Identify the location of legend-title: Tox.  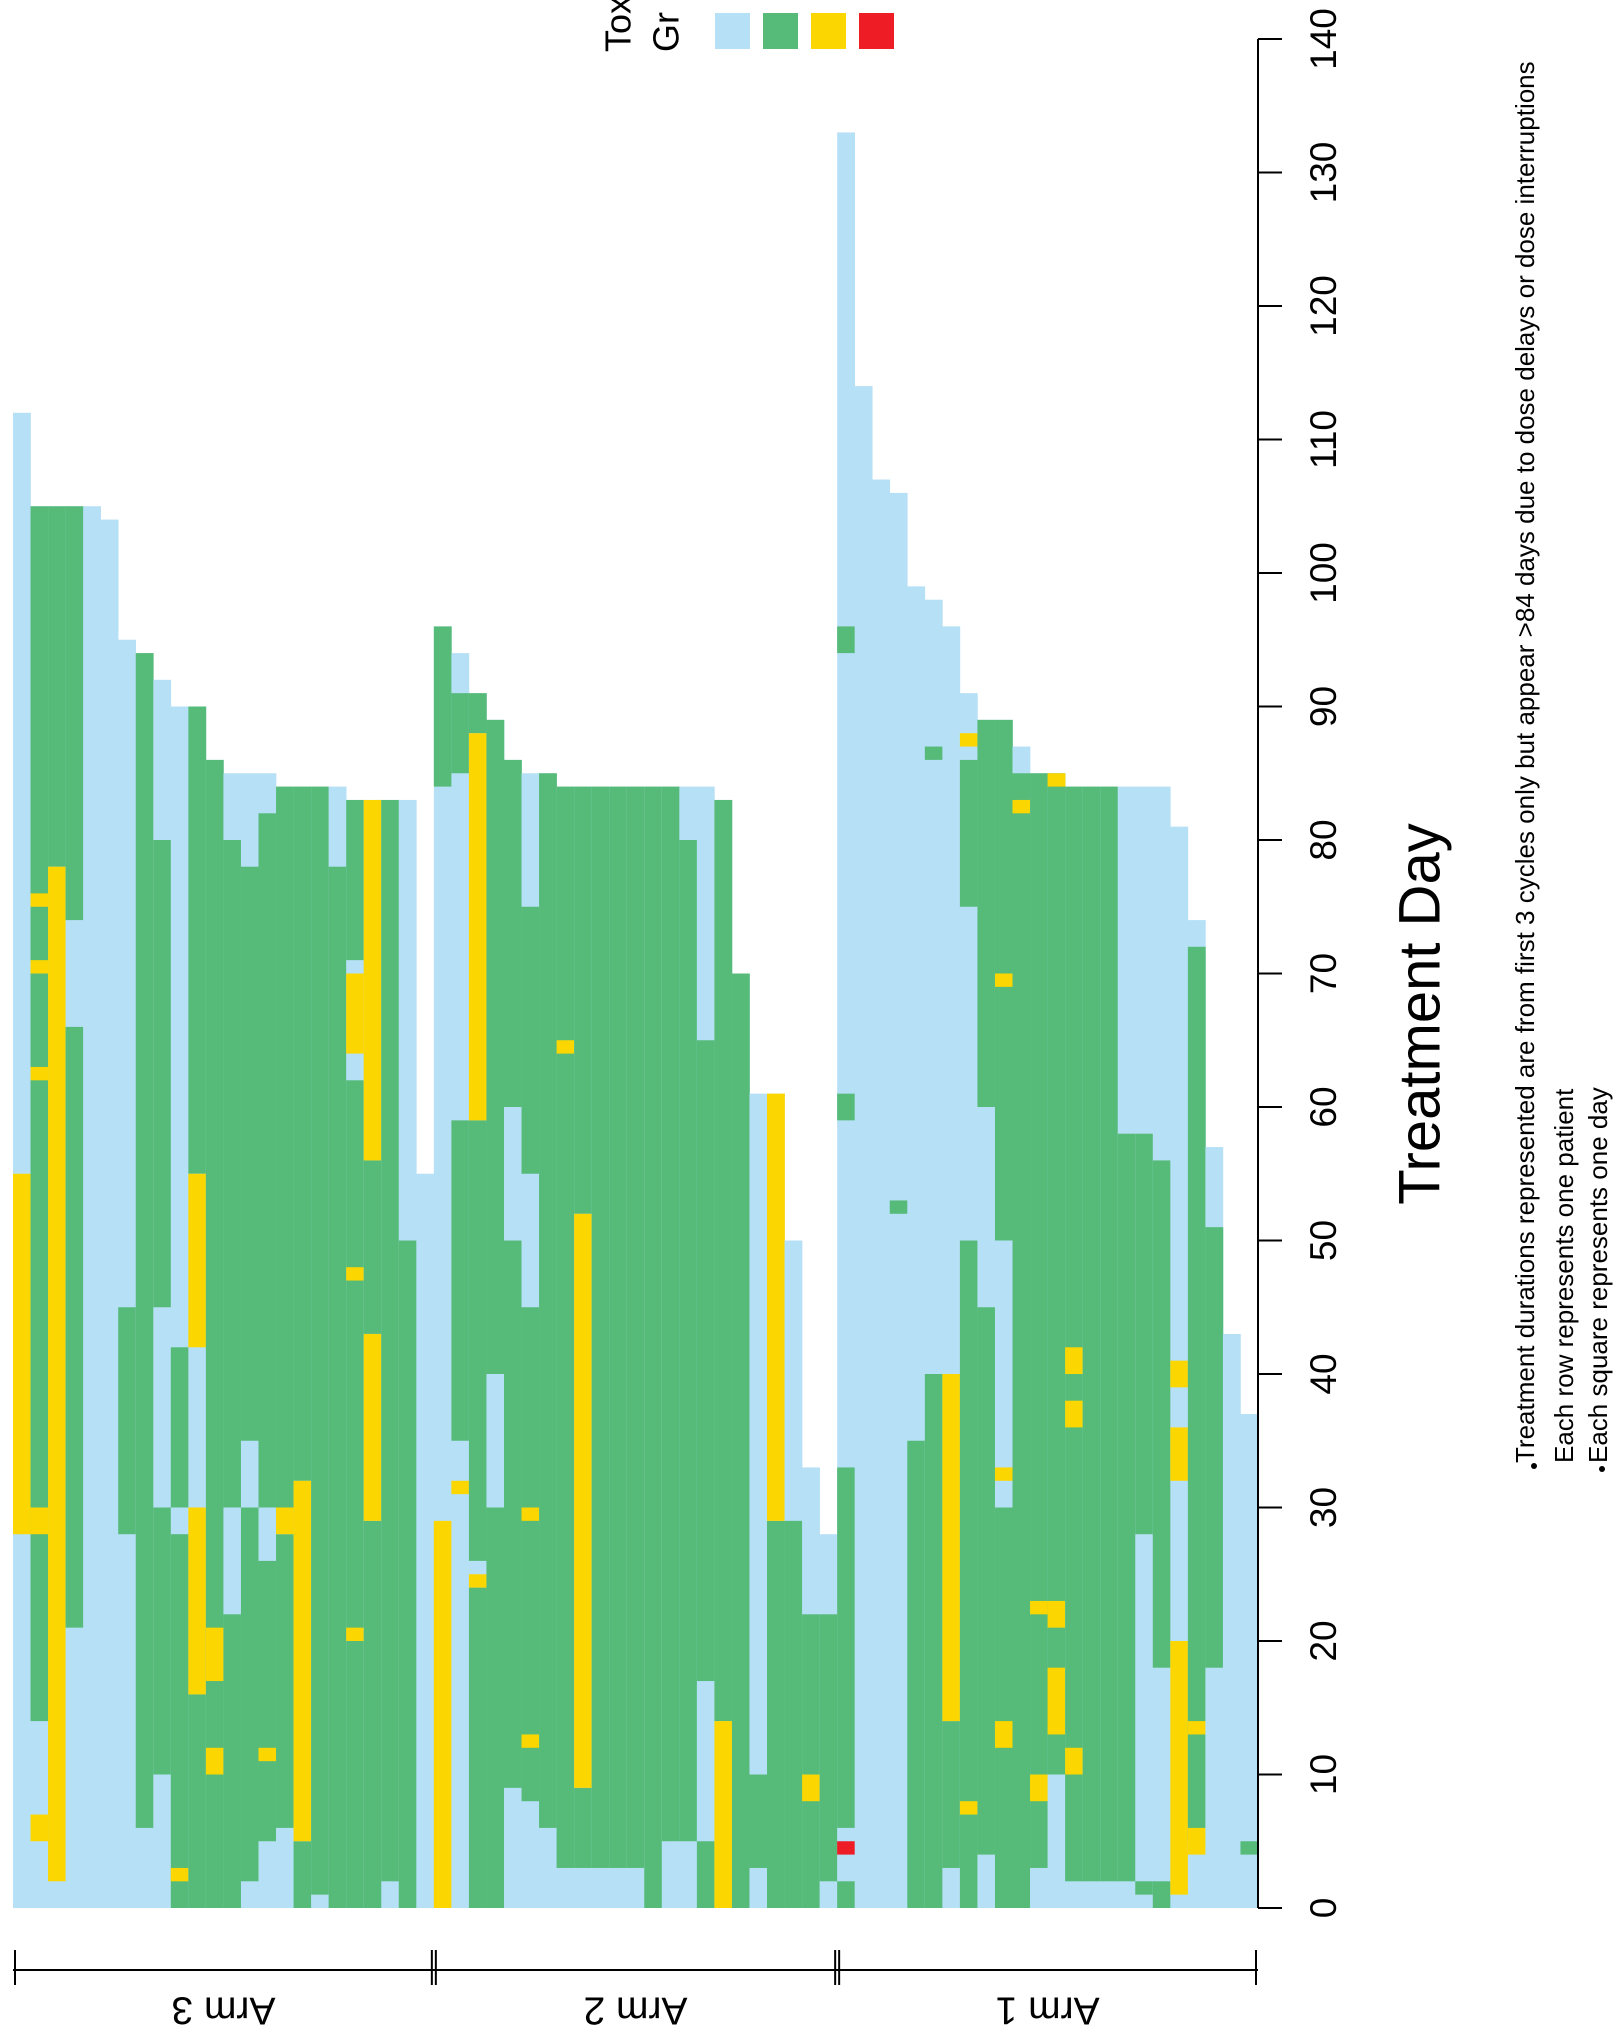
(618, 26).